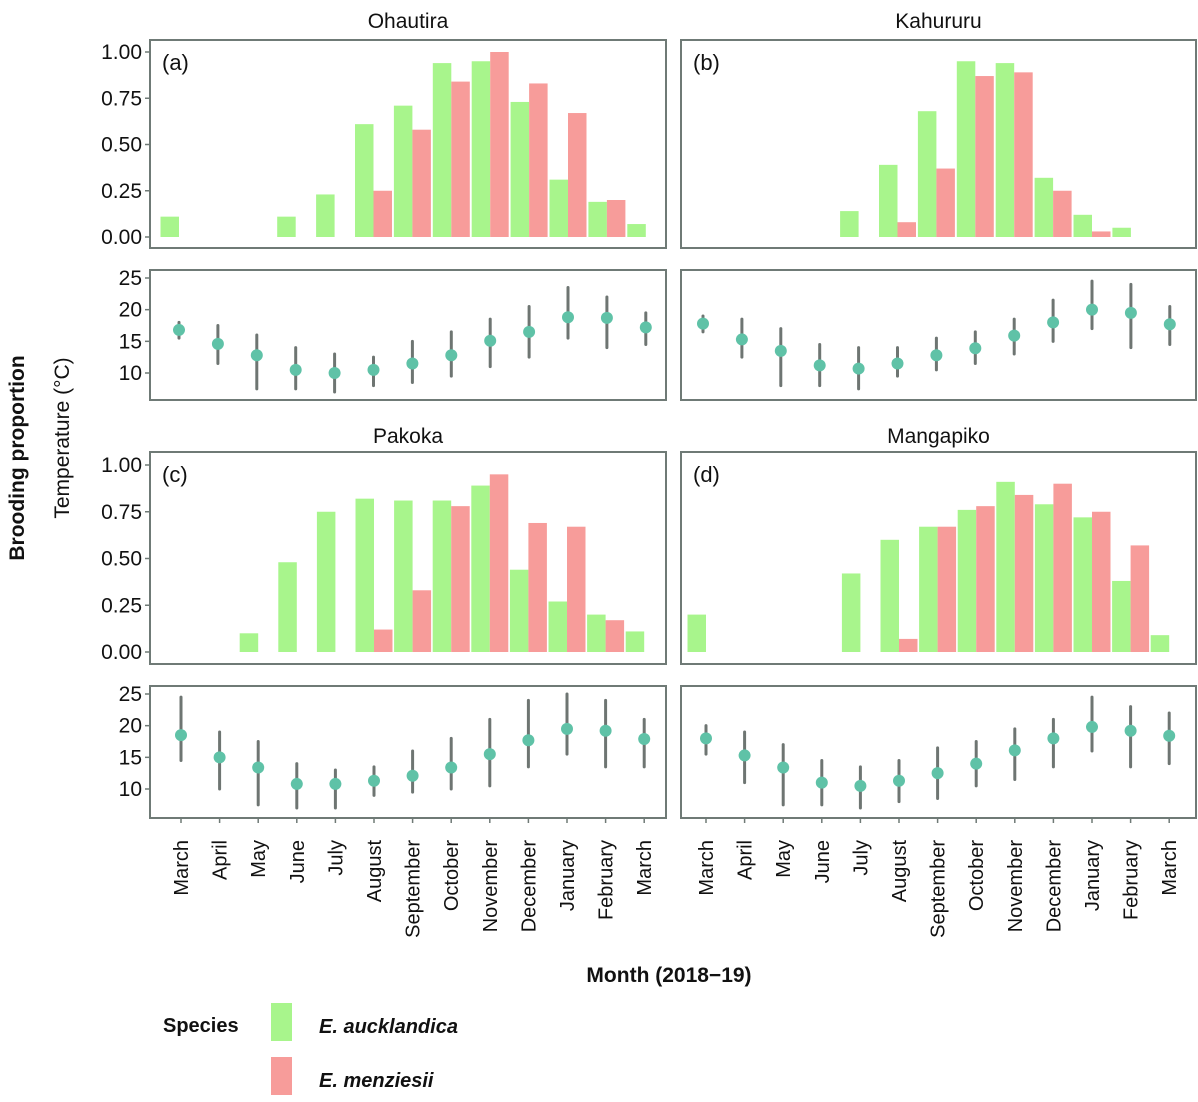 This screenshot has width=1198, height=1102. Describe the element at coordinates (388, 1027) in the screenshot. I see `legend-label-aucklandica: E. aucklandica` at that location.